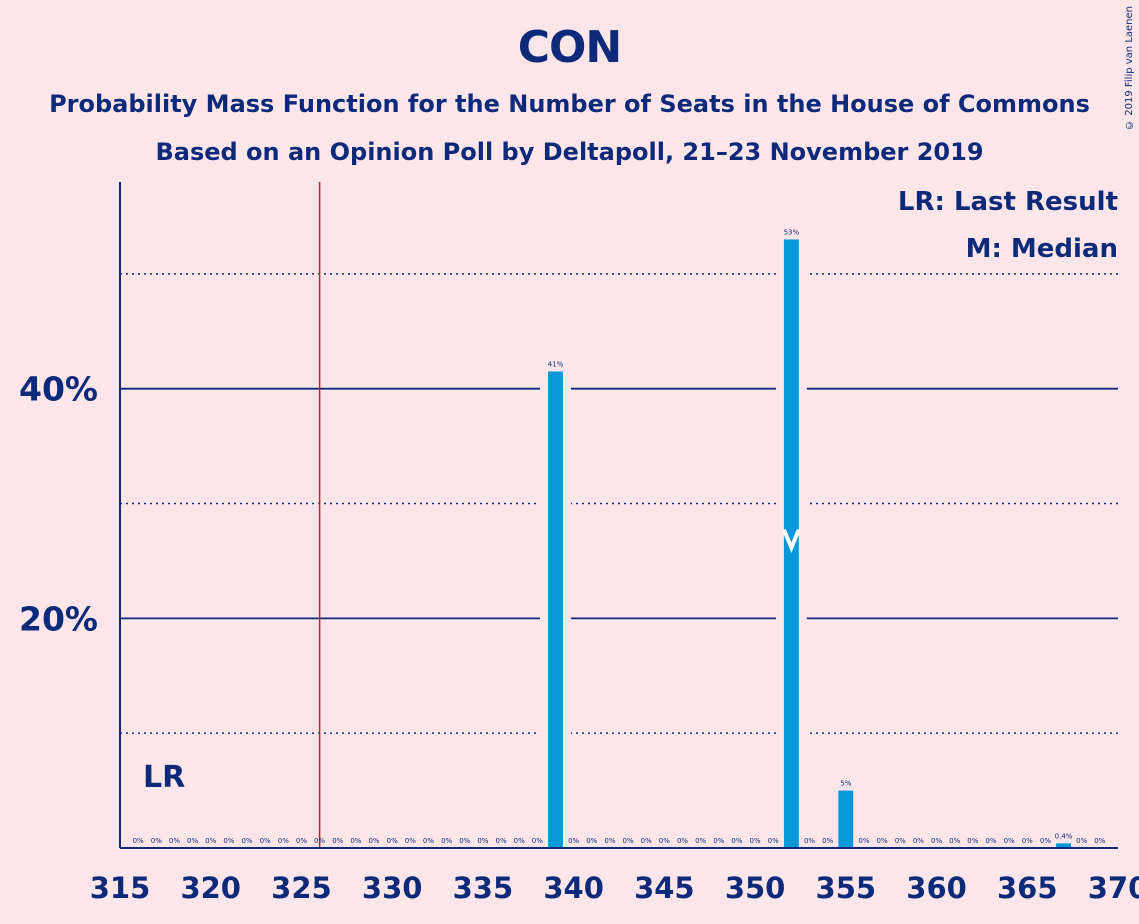 The image size is (1139, 924). I want to click on x-tick-320: 320, so click(210, 888).